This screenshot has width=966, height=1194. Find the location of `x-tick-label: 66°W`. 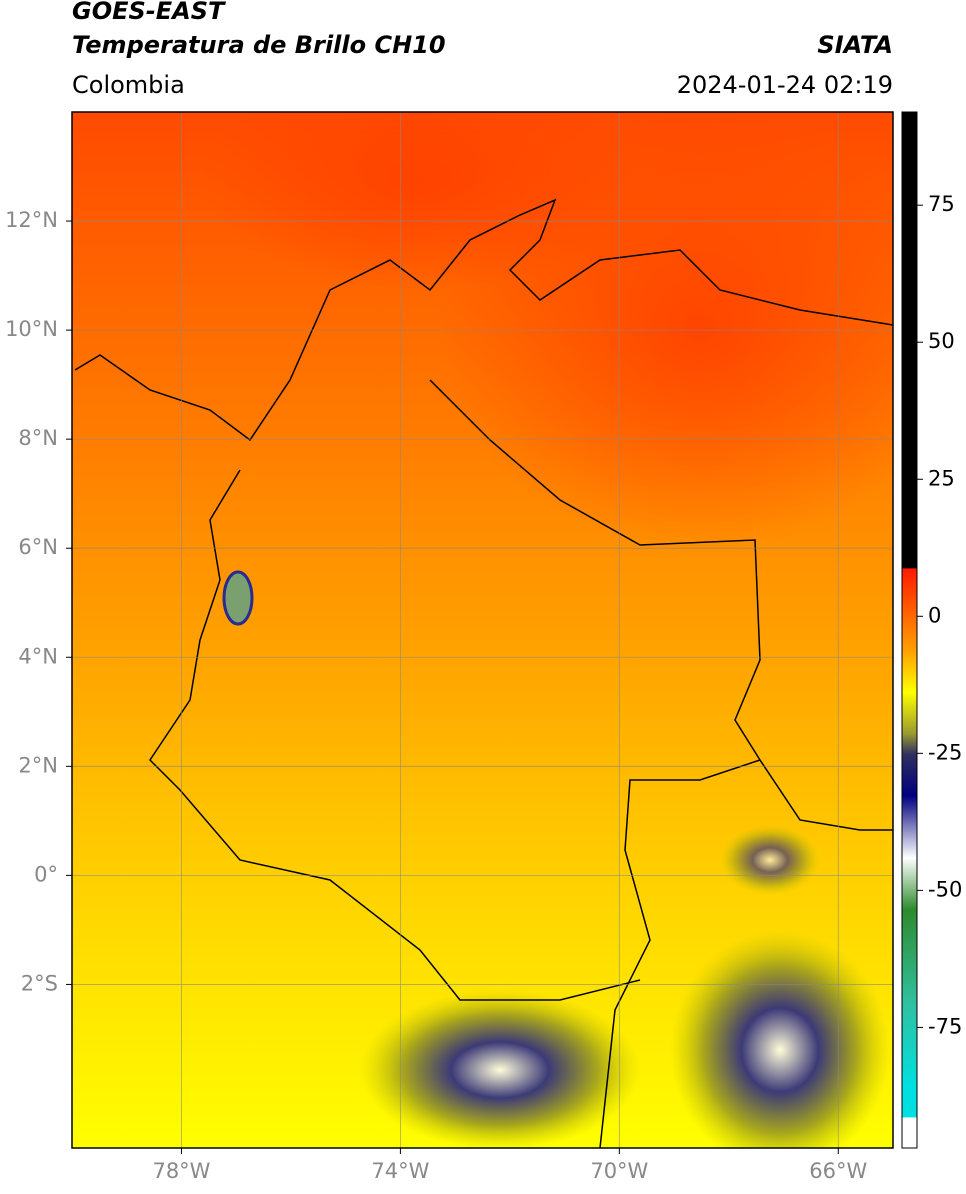

x-tick-label: 66°W is located at coordinates (838, 1171).